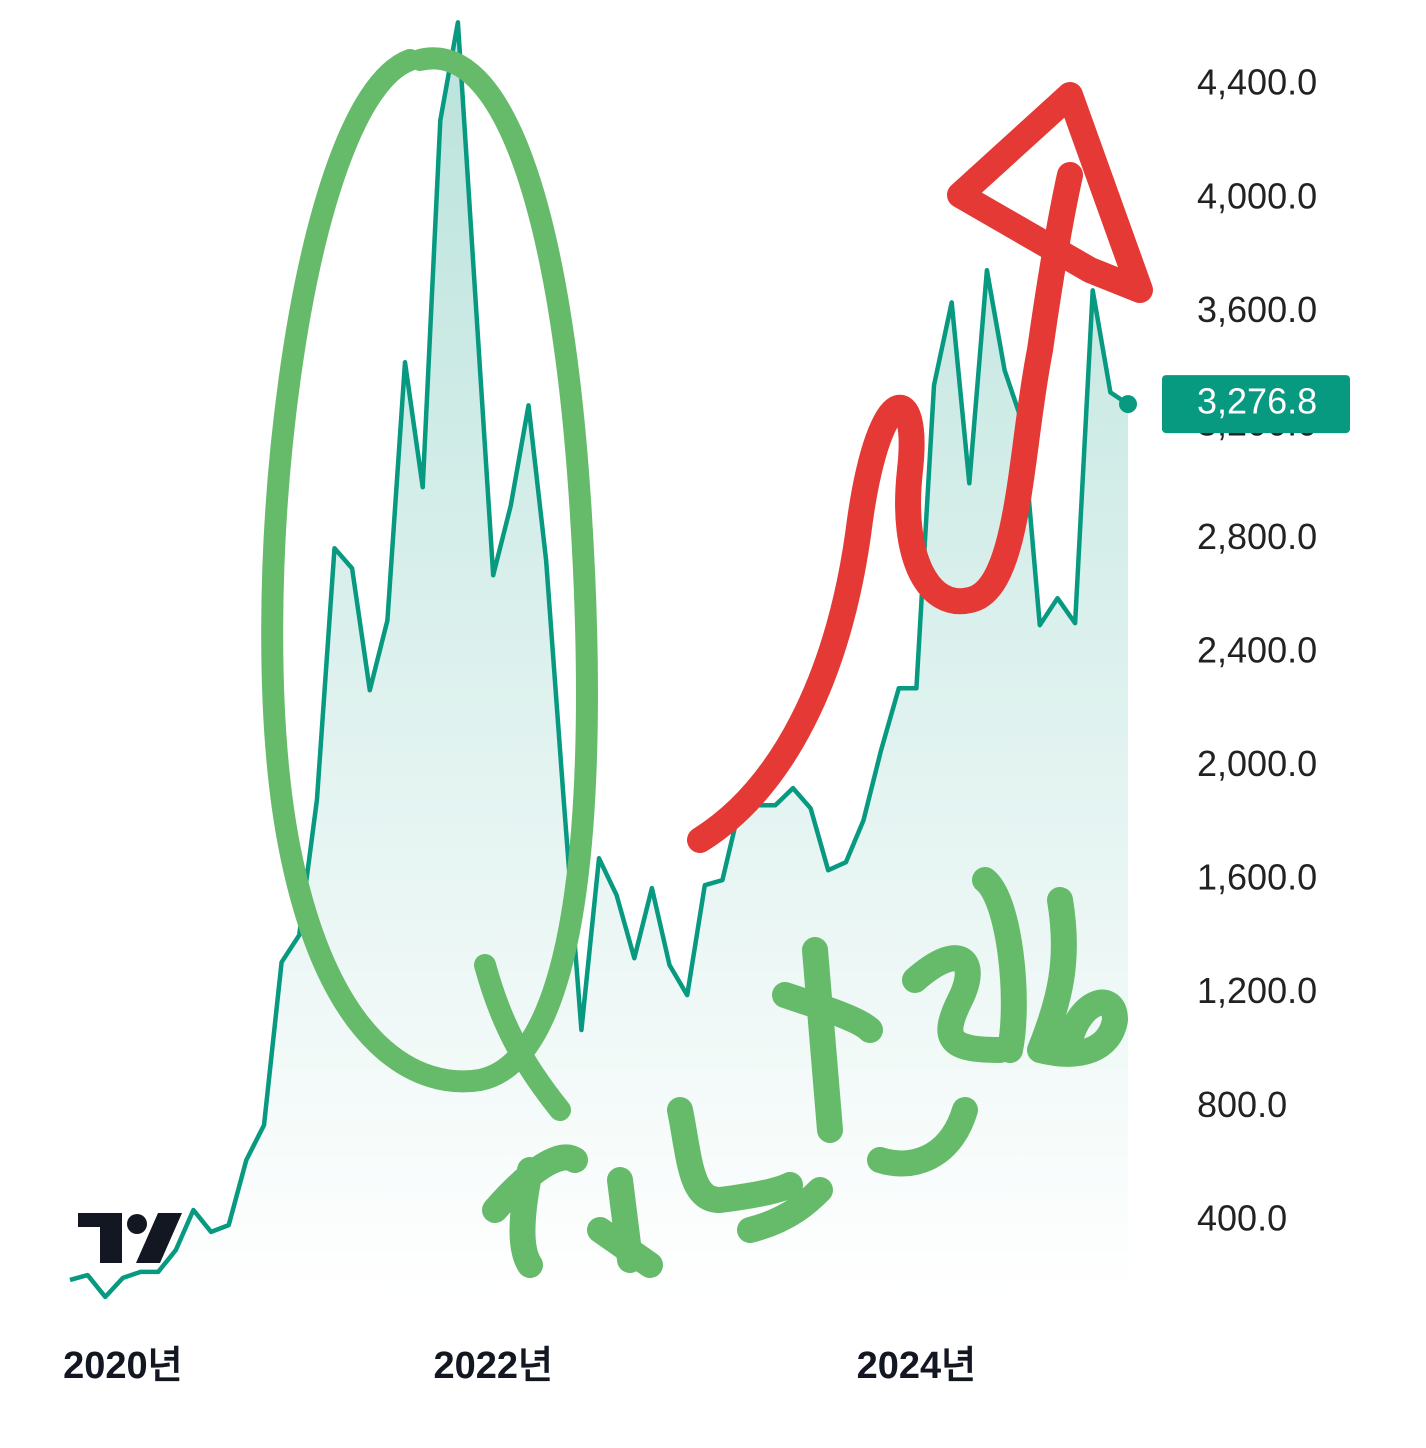 This screenshot has height=1448, width=1426. I want to click on last-point, so click(1128, 404).